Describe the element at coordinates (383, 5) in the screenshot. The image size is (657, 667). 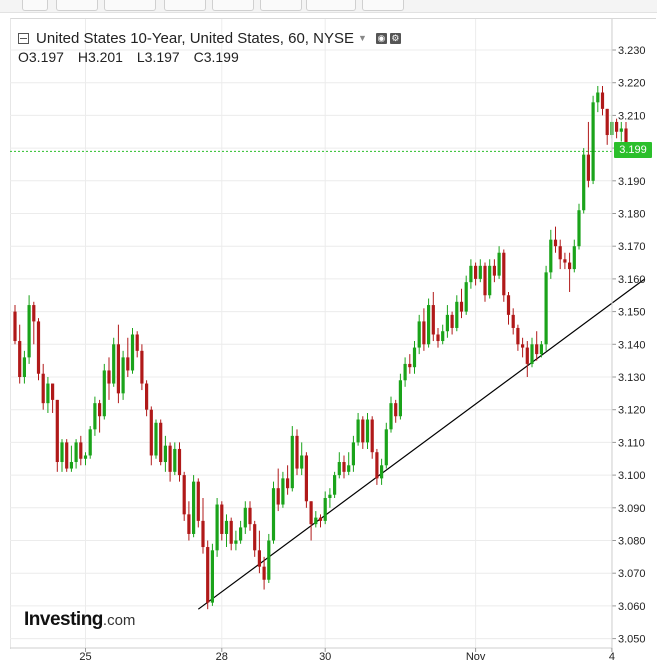
I see `draw-icon` at that location.